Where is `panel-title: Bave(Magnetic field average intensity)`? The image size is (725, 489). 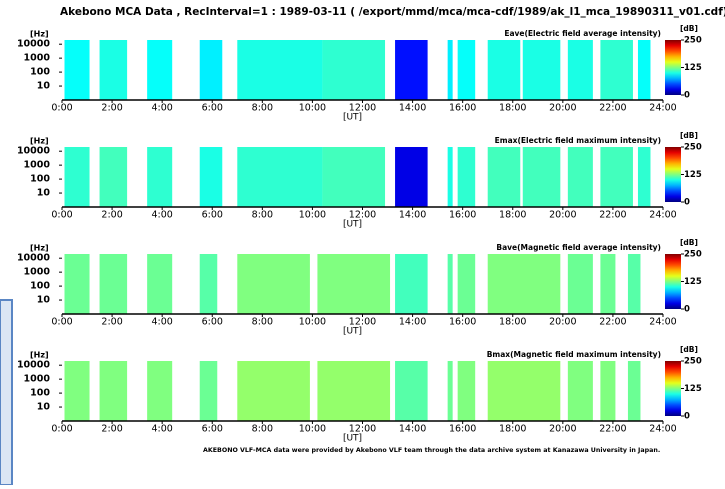
panel-title: Bave(Magnetic field average intensity) is located at coordinates (578, 247).